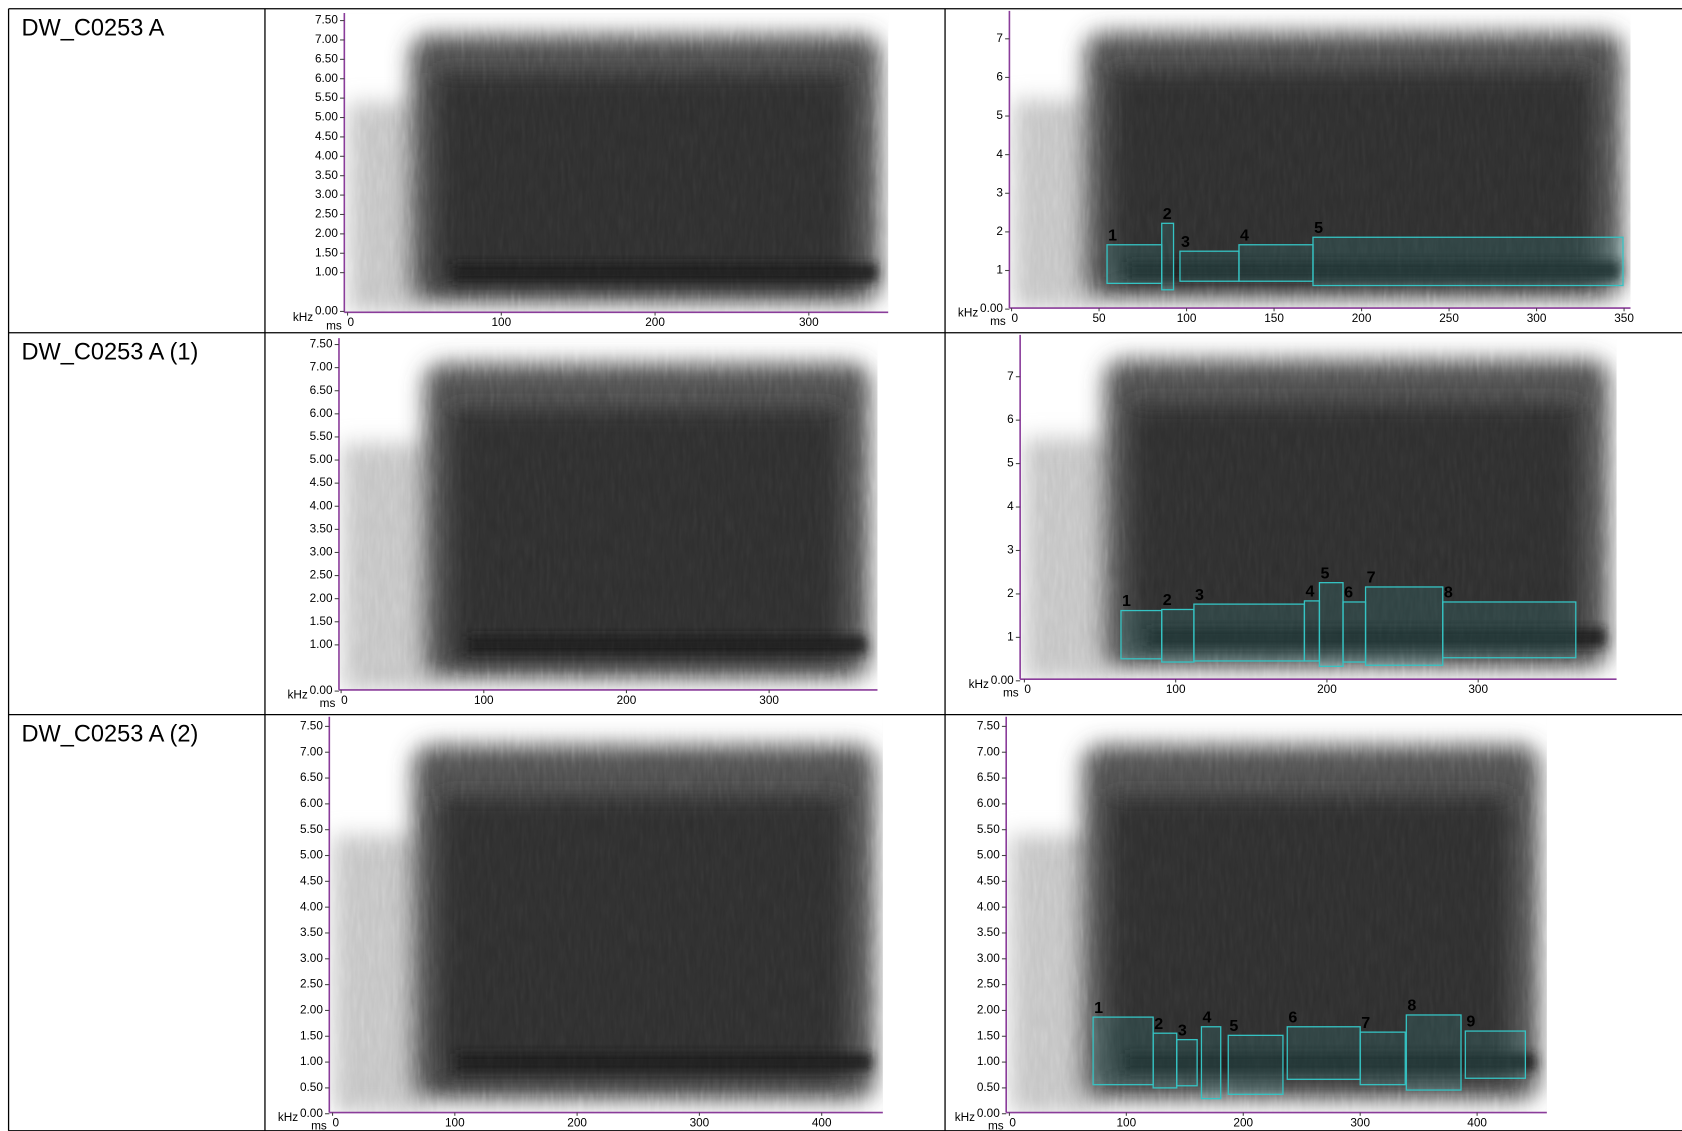 The image size is (1682, 1131). What do you see at coordinates (326, 20) in the screenshot?
I see `y-tick-label: 7.50` at bounding box center [326, 20].